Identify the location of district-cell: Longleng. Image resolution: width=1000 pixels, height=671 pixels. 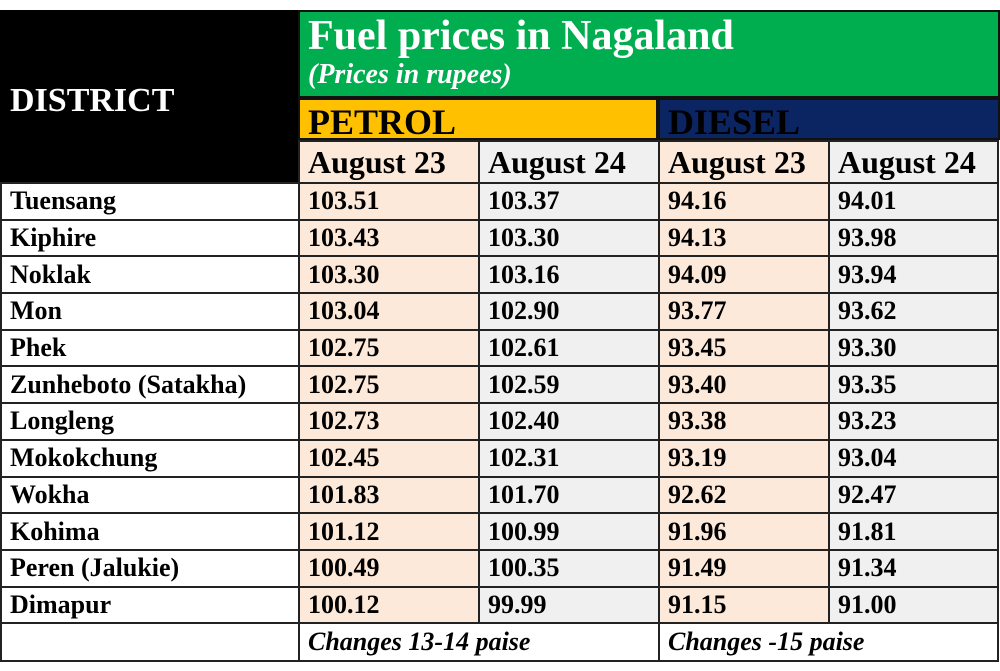
(150, 421).